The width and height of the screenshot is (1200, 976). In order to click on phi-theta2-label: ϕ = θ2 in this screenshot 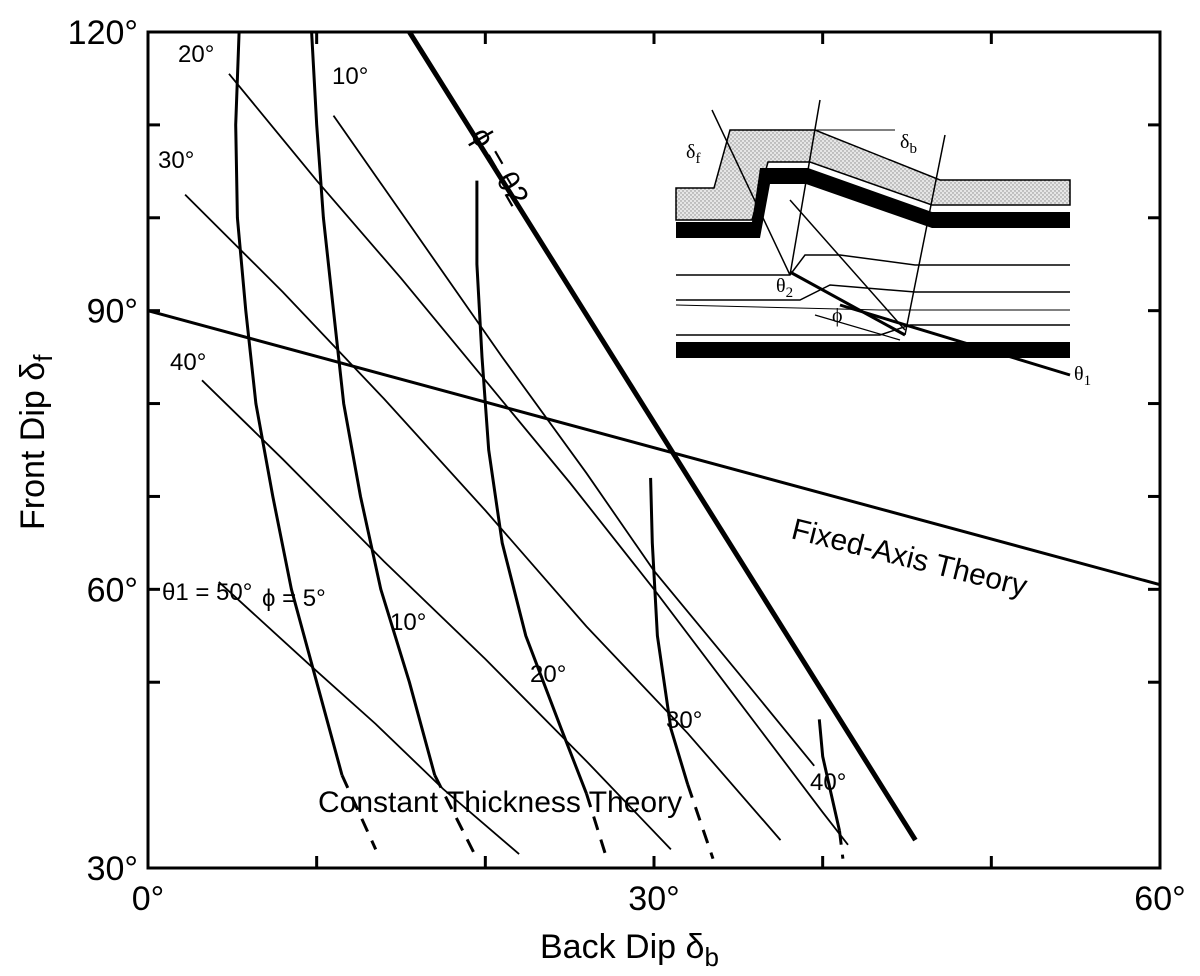, I will do `click(499, 167)`.